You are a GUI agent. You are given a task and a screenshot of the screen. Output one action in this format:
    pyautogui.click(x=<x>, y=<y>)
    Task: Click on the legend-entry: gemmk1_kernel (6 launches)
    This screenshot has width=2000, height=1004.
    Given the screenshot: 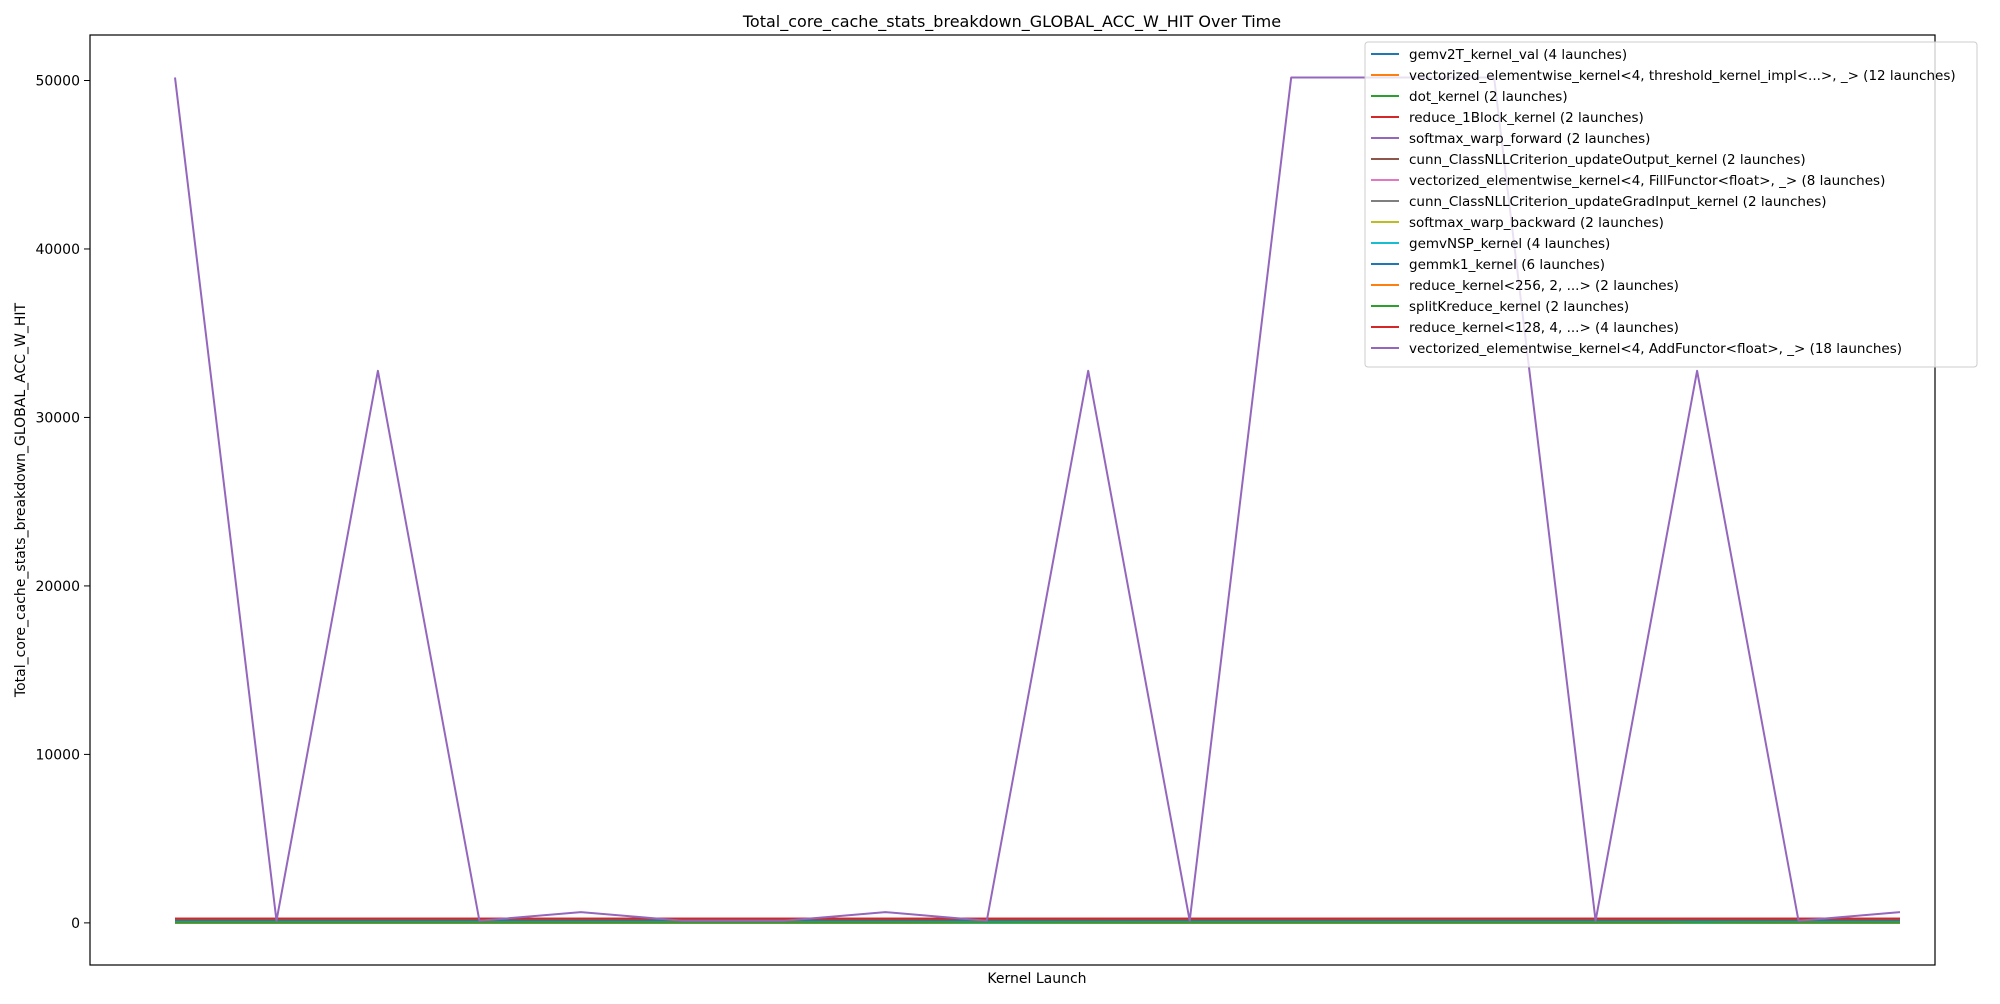 What is the action you would take?
    pyautogui.click(x=1507, y=265)
    